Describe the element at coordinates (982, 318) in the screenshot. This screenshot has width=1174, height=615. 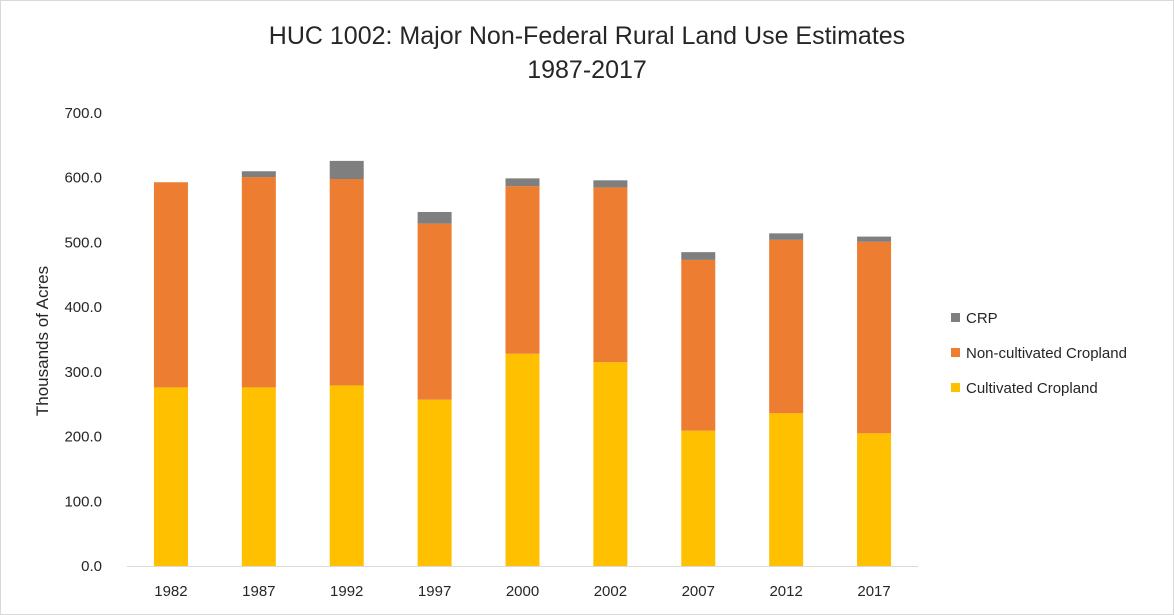
I see `legend-label: CRP` at that location.